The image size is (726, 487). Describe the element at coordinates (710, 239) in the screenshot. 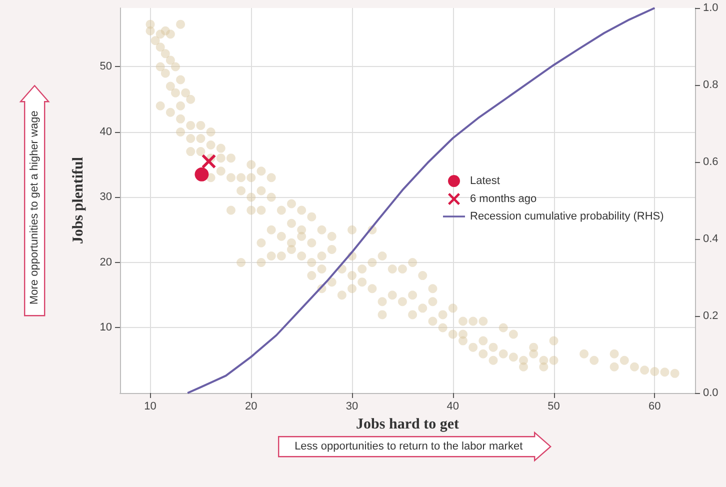

I see `y2-tick-label: 0.4` at that location.